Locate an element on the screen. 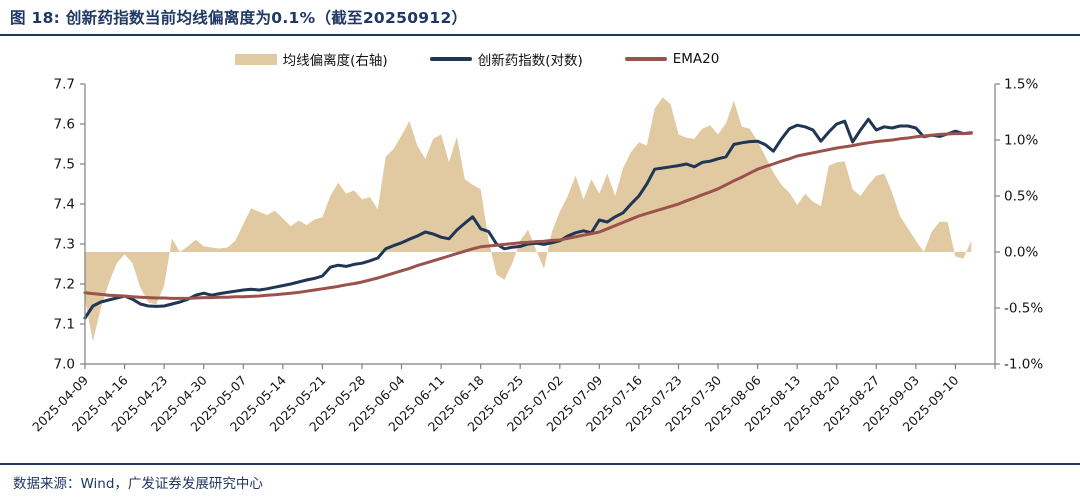  legend-item-deviation: 均线偏离度(右轴) is located at coordinates (311, 59).